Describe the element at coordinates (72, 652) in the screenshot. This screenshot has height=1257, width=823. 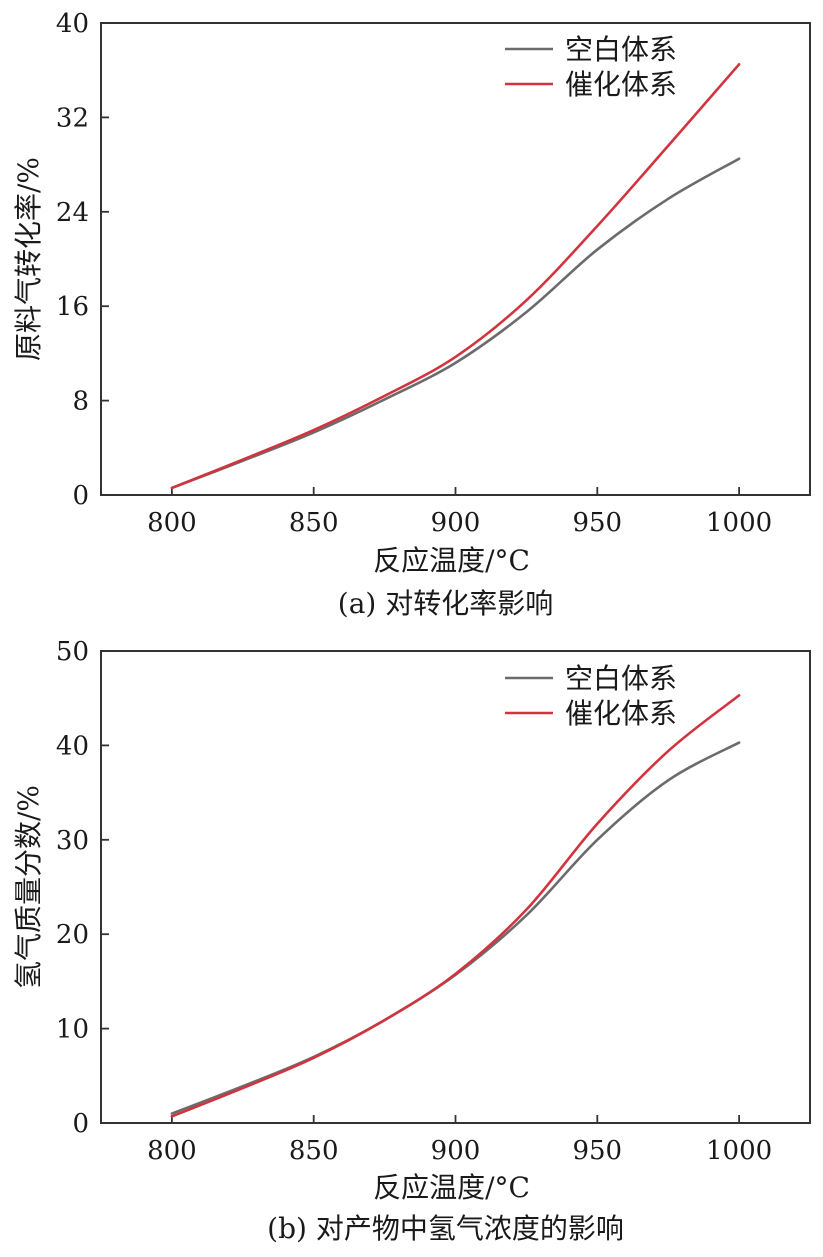
I see `y-tick-label: 50` at that location.